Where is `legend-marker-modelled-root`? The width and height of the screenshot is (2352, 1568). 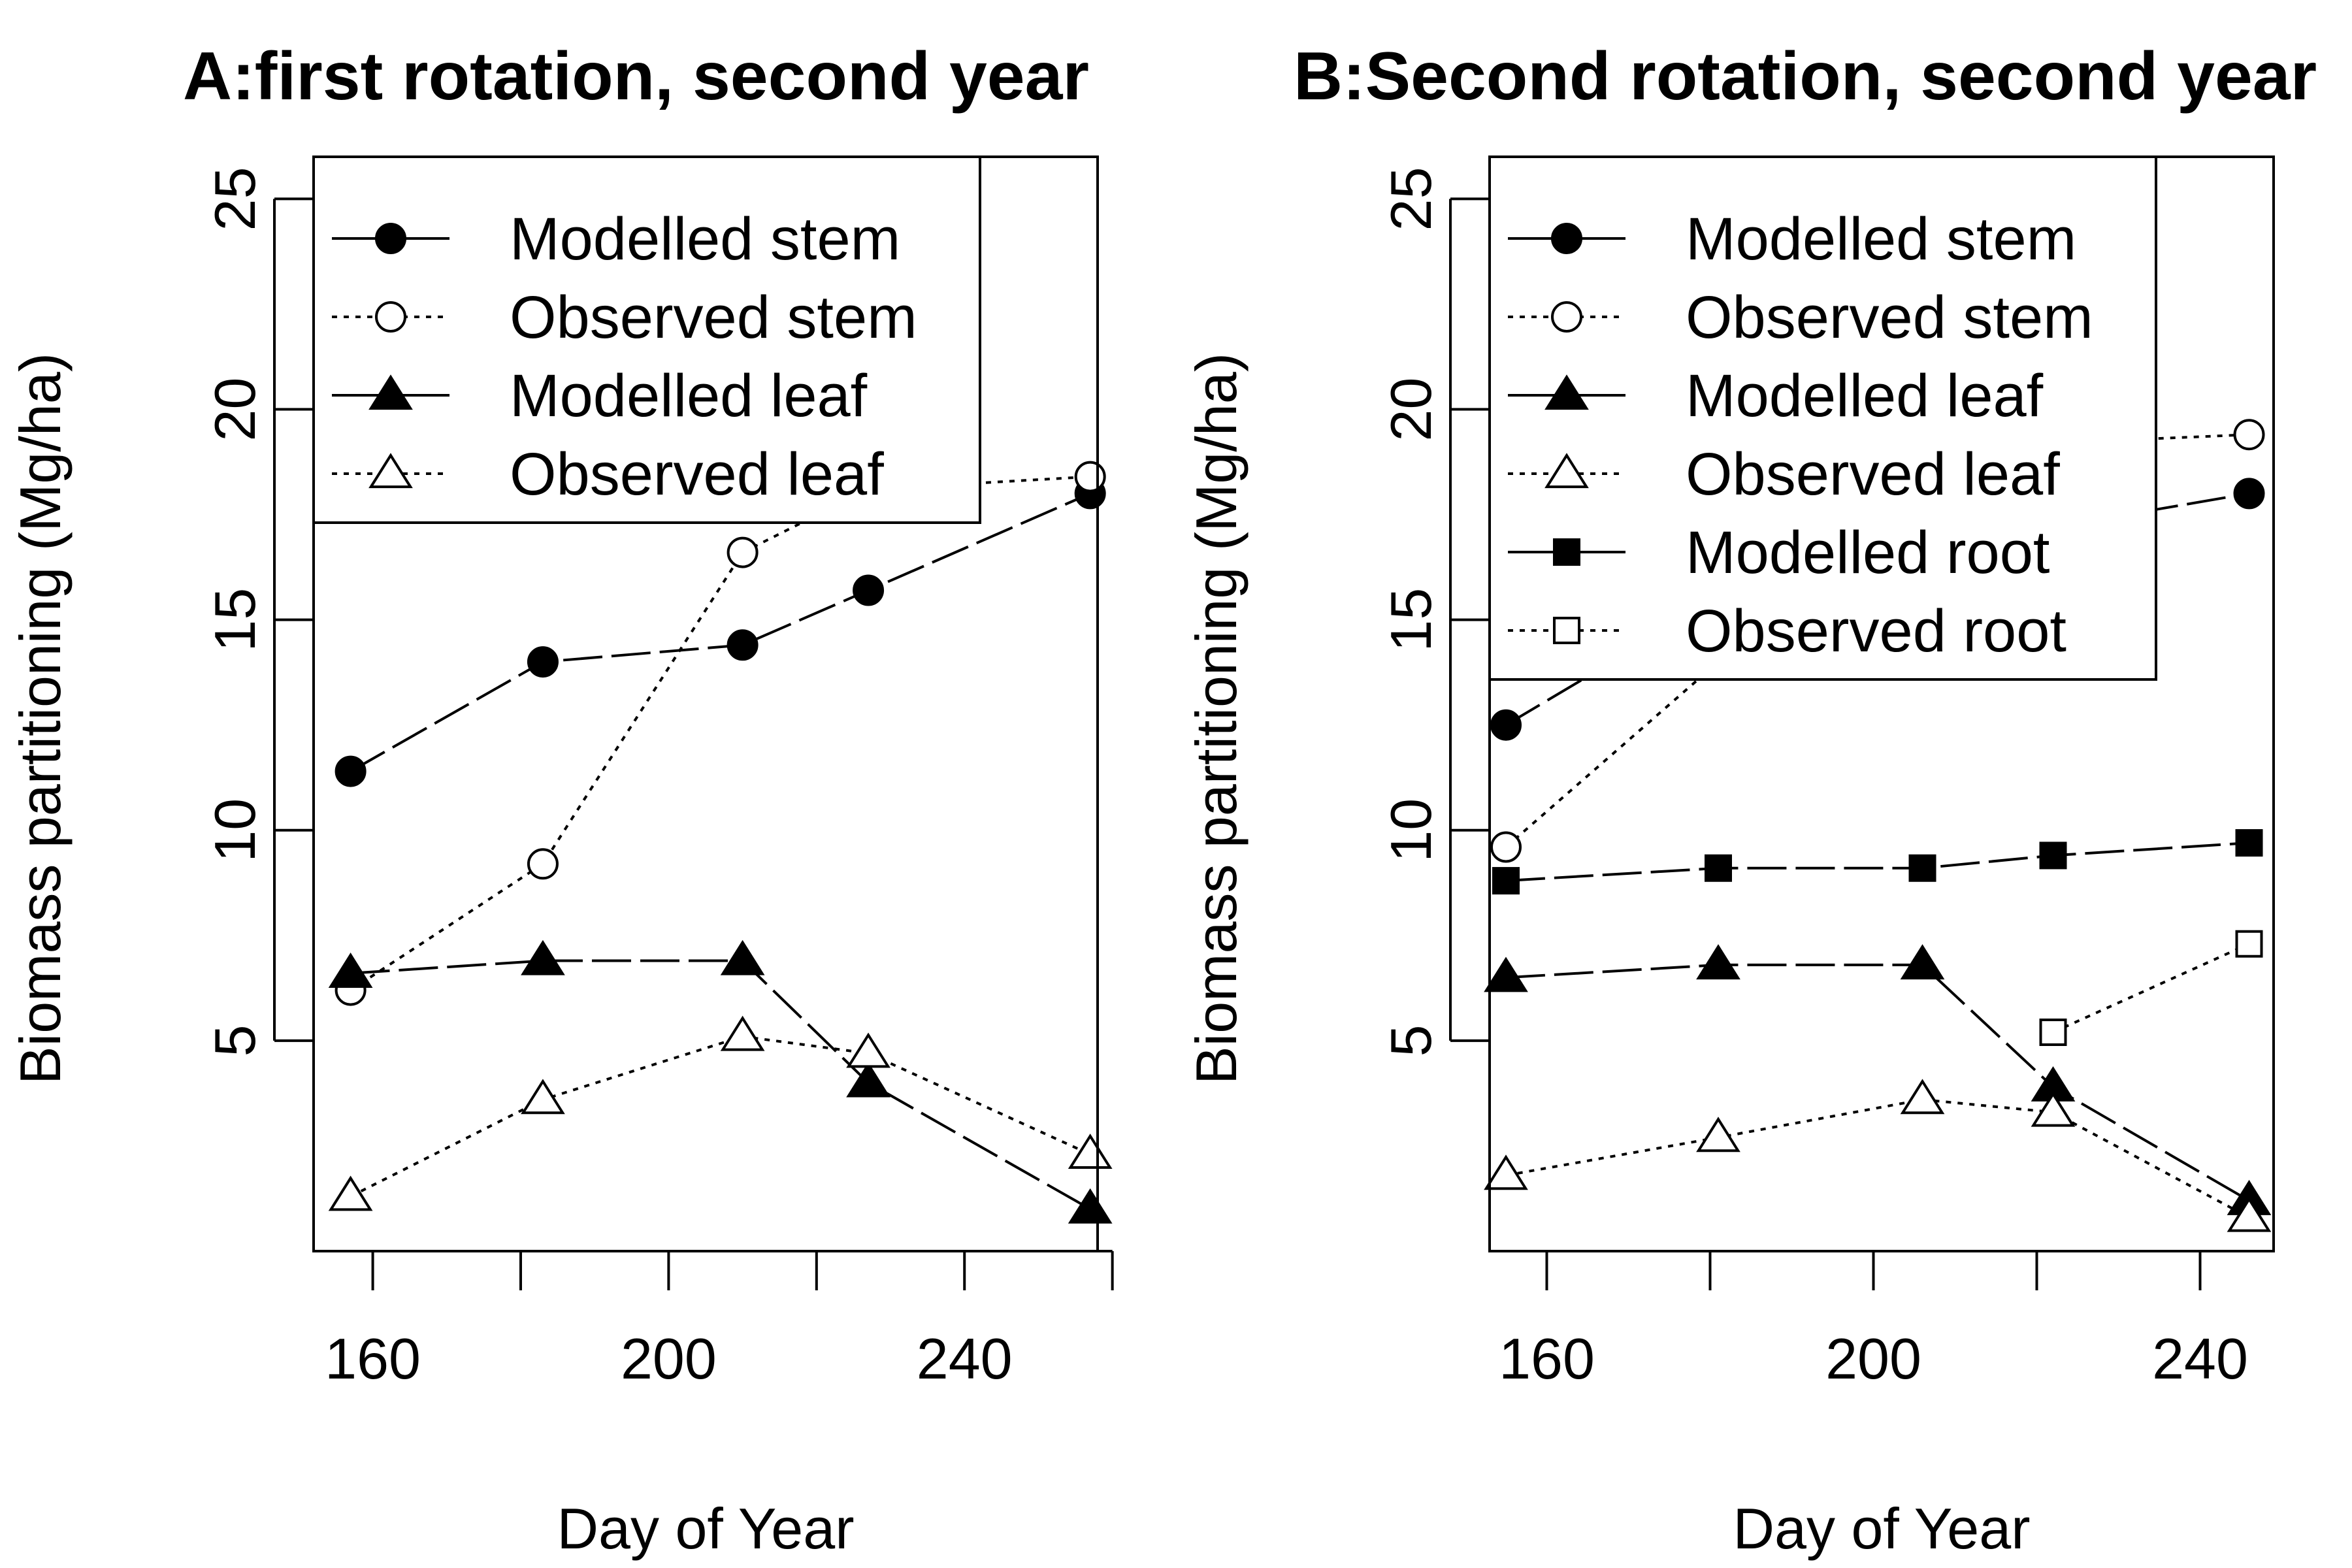
legend-marker-modelled-root is located at coordinates (1566, 552).